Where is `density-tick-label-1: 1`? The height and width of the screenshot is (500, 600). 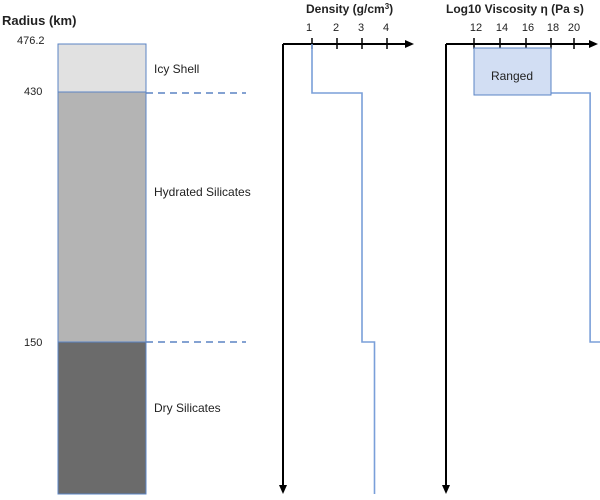 density-tick-label-1: 1 is located at coordinates (309, 28).